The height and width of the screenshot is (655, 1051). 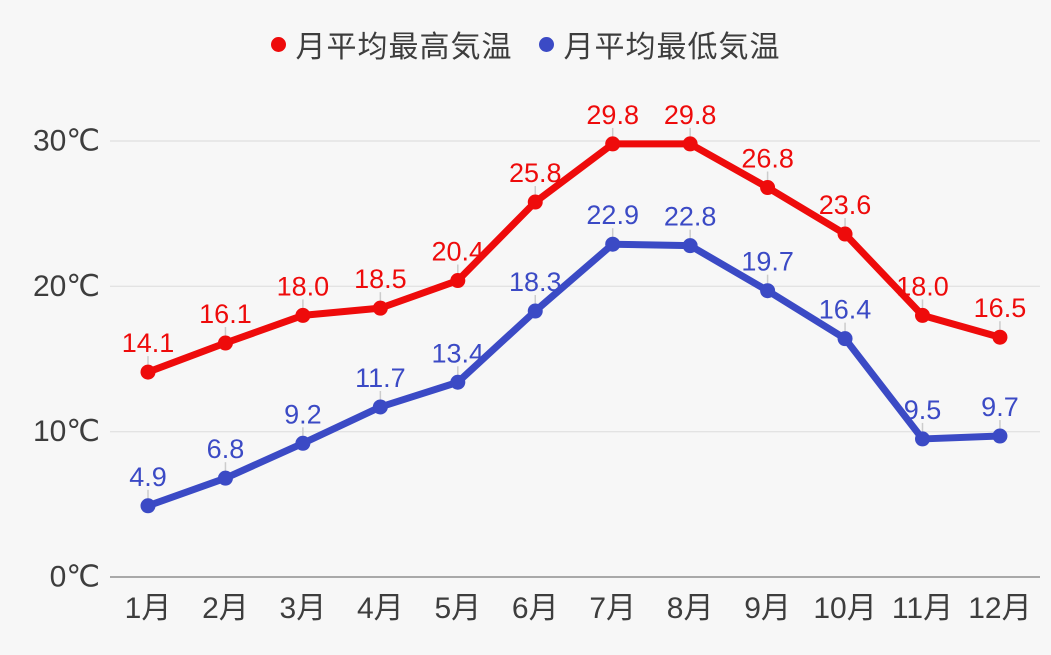 I want to click on min-temp-value-label-1: 4.9, so click(x=148, y=477).